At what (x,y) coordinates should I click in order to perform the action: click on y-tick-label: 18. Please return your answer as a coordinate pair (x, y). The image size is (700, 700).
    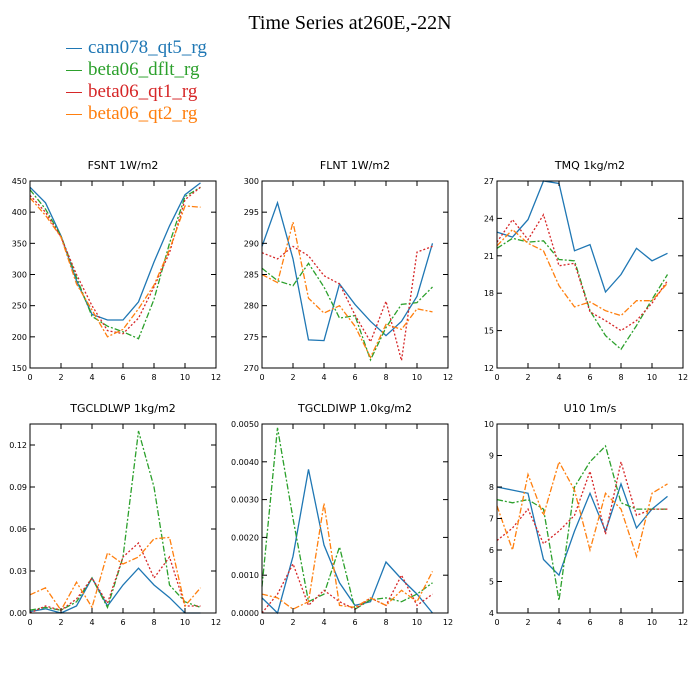
    Looking at the image, I should click on (489, 293).